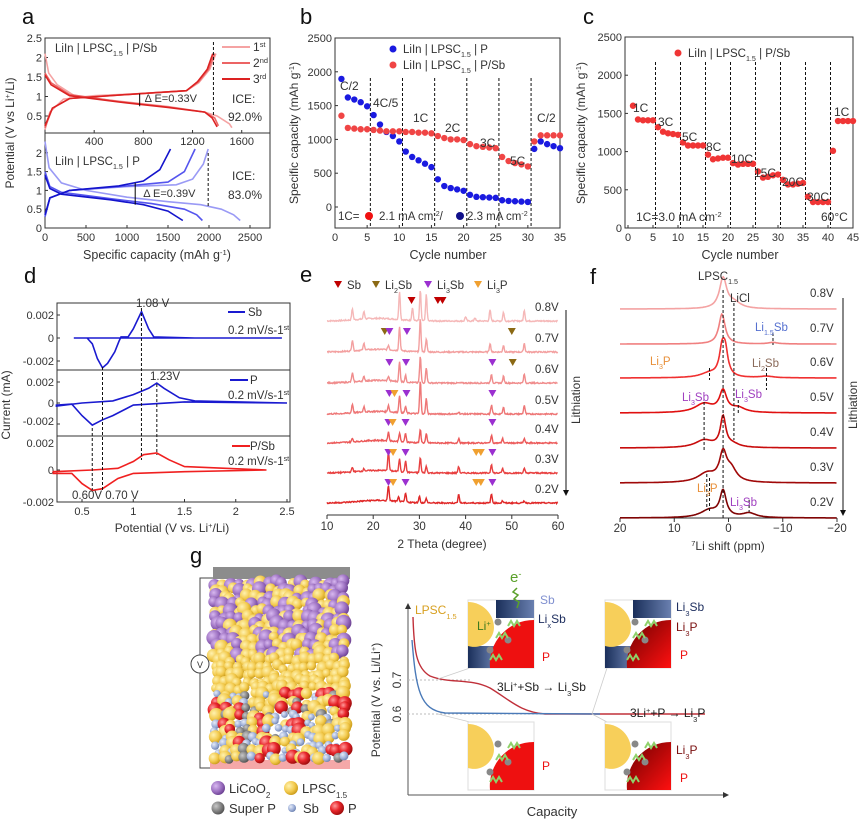  What do you see at coordinates (34, 117) in the screenshot?
I see `y-tick-label: 0.5` at bounding box center [34, 117].